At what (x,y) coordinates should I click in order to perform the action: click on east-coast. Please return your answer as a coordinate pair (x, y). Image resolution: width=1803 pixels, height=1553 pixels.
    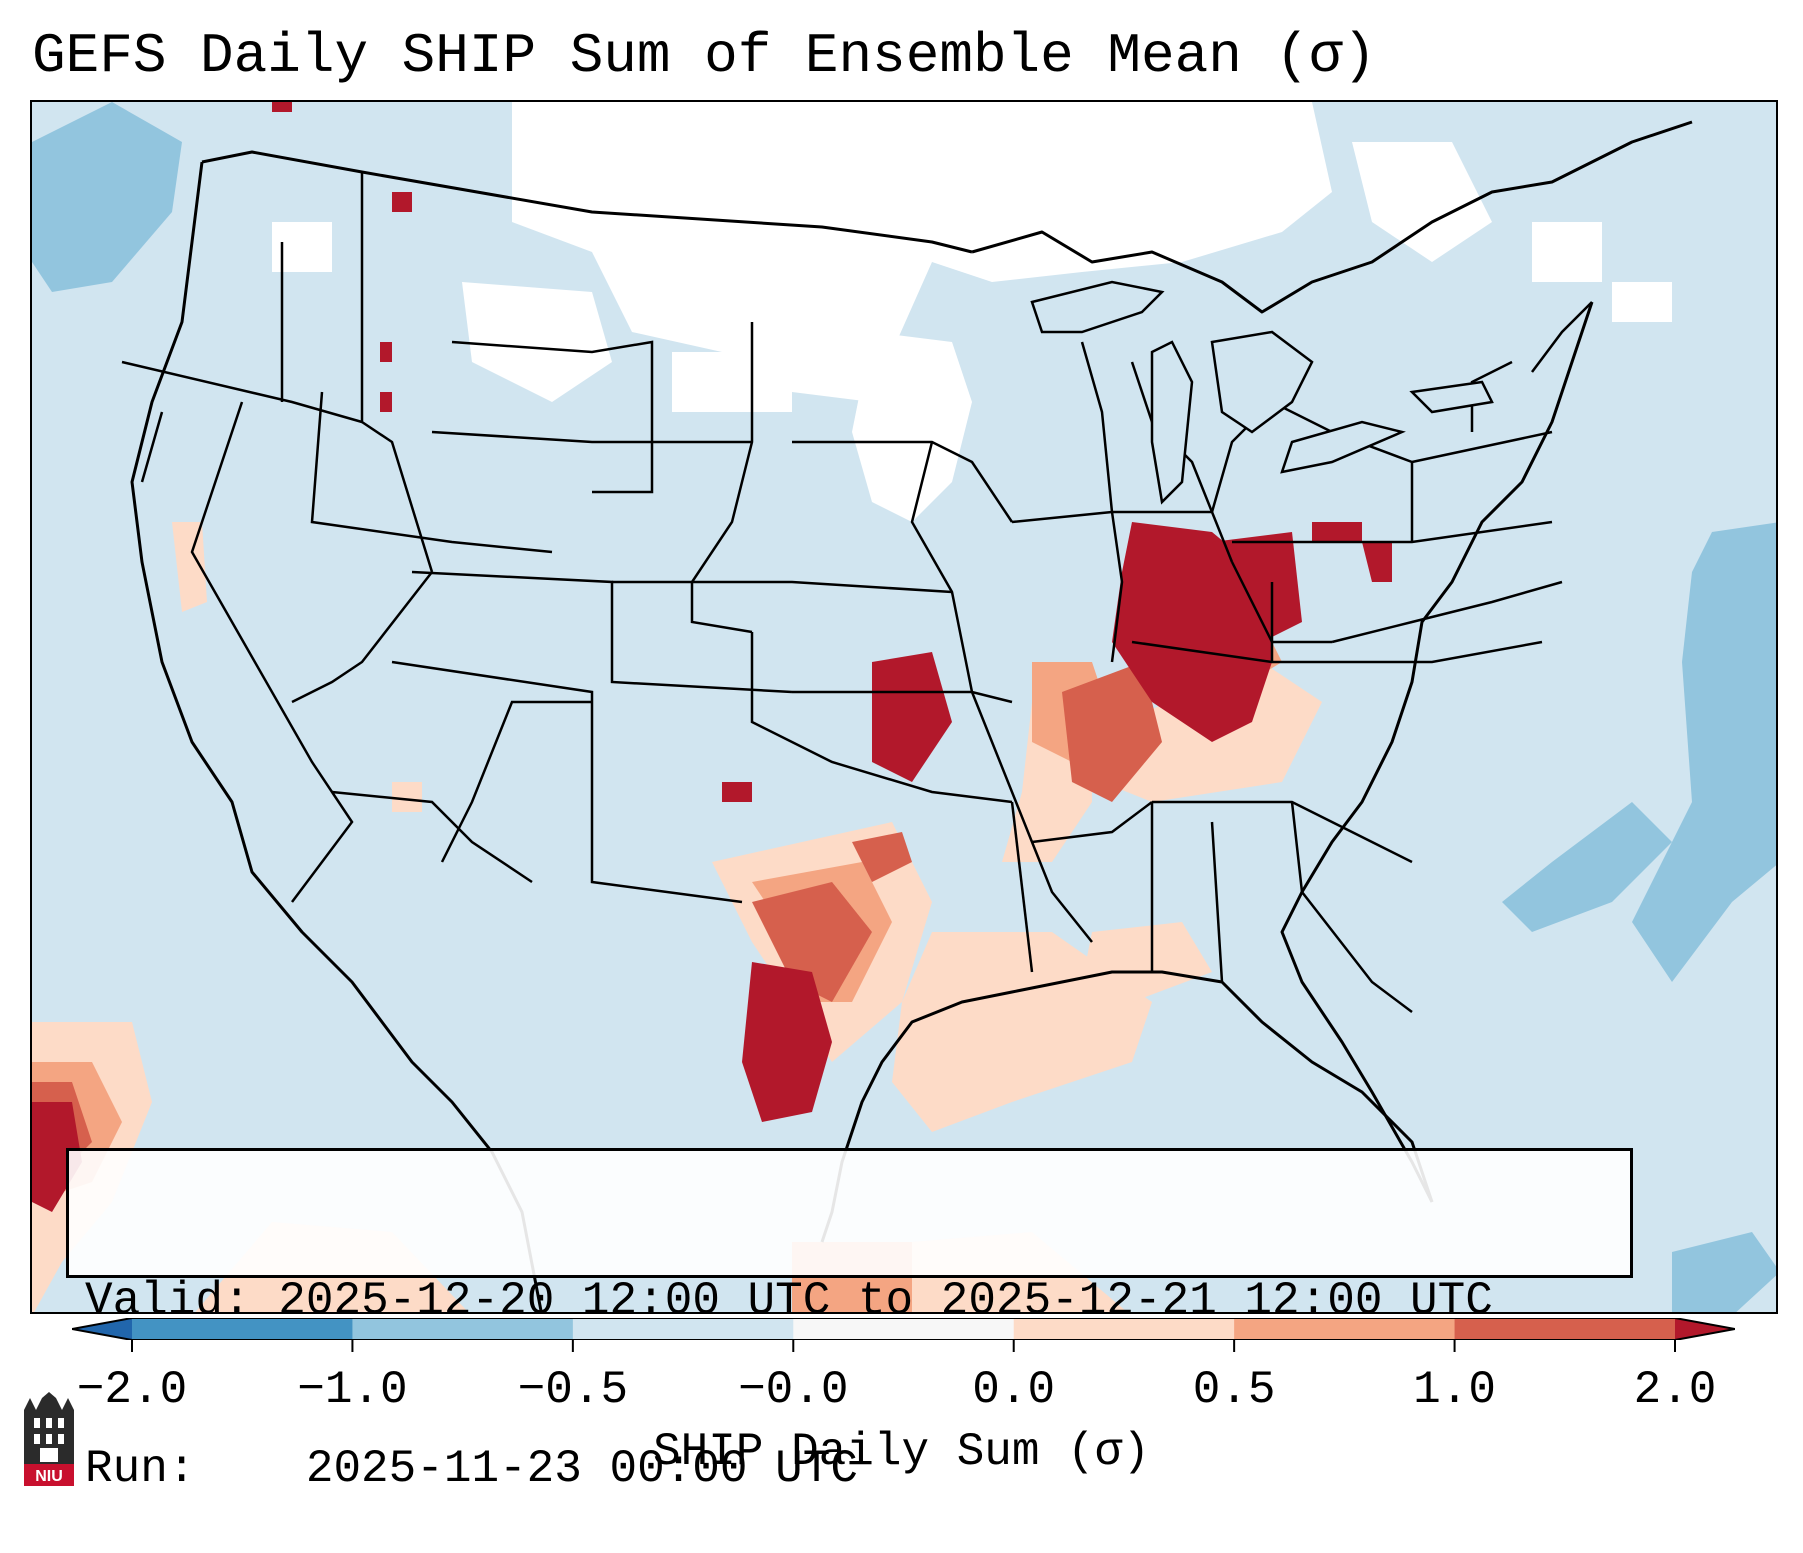
    Looking at the image, I should click on (1437, 752).